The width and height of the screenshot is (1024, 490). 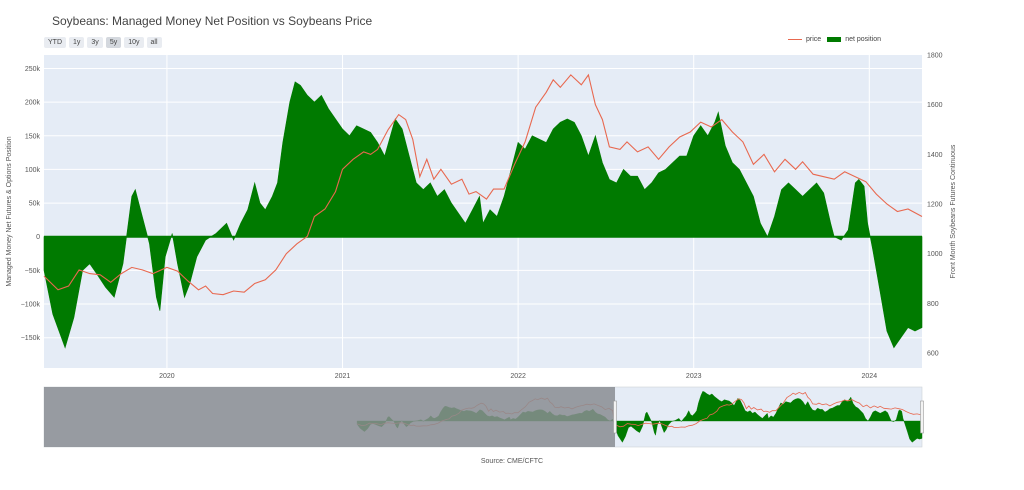 What do you see at coordinates (795, 39) in the screenshot?
I see `legend-swatch-price` at bounding box center [795, 39].